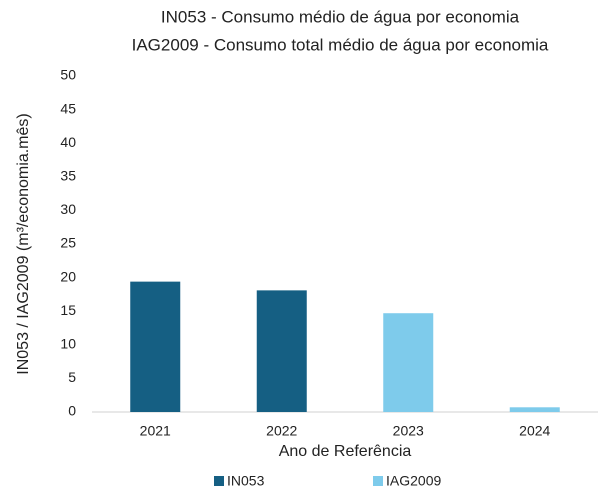 The height and width of the screenshot is (493, 601). What do you see at coordinates (72, 411) in the screenshot?
I see `y-tick-label: 0` at bounding box center [72, 411].